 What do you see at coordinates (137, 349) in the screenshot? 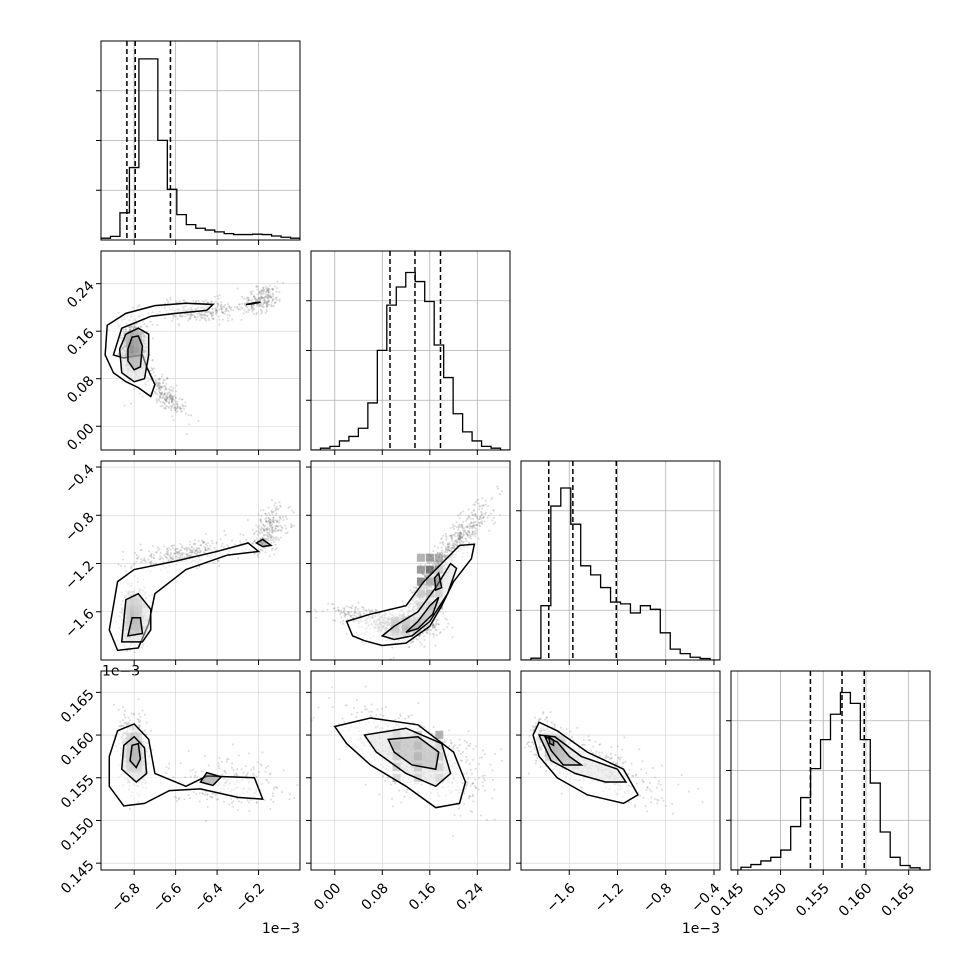
I see `density-cell` at bounding box center [137, 349].